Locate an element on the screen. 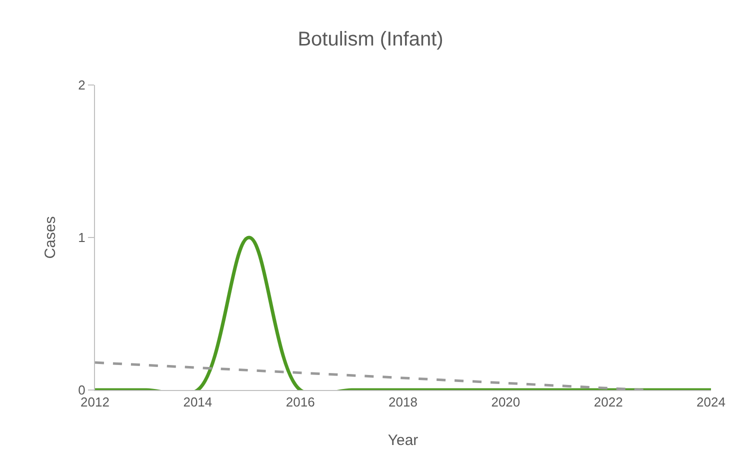 The image size is (741, 450). x-tick-label: 2022 is located at coordinates (608, 402).